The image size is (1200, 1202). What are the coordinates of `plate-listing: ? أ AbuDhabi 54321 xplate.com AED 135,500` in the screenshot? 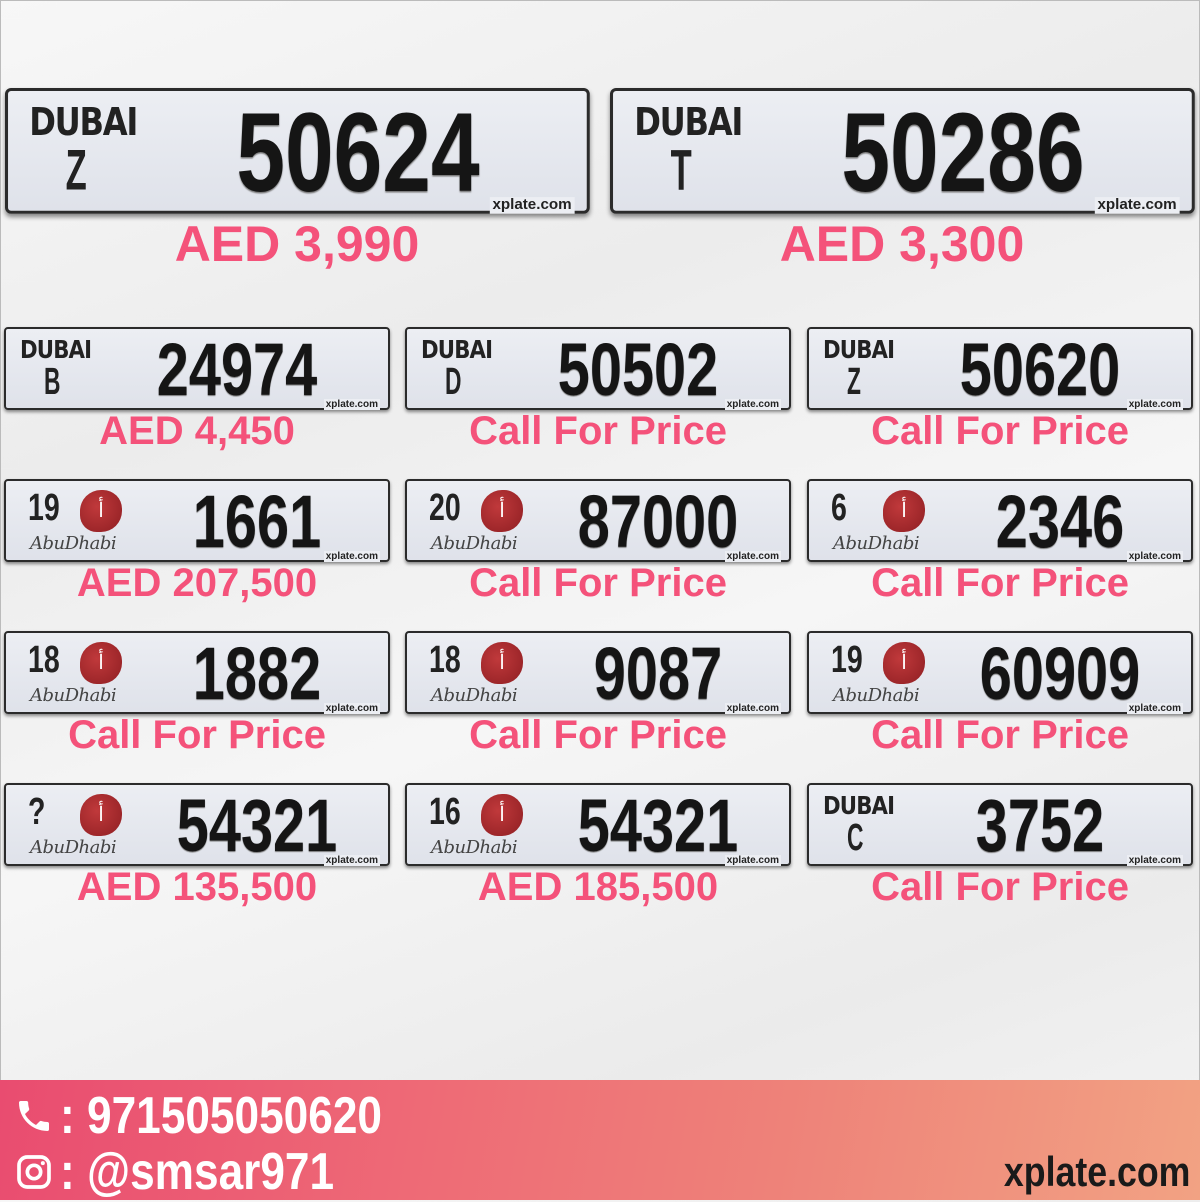 It's located at (197, 846).